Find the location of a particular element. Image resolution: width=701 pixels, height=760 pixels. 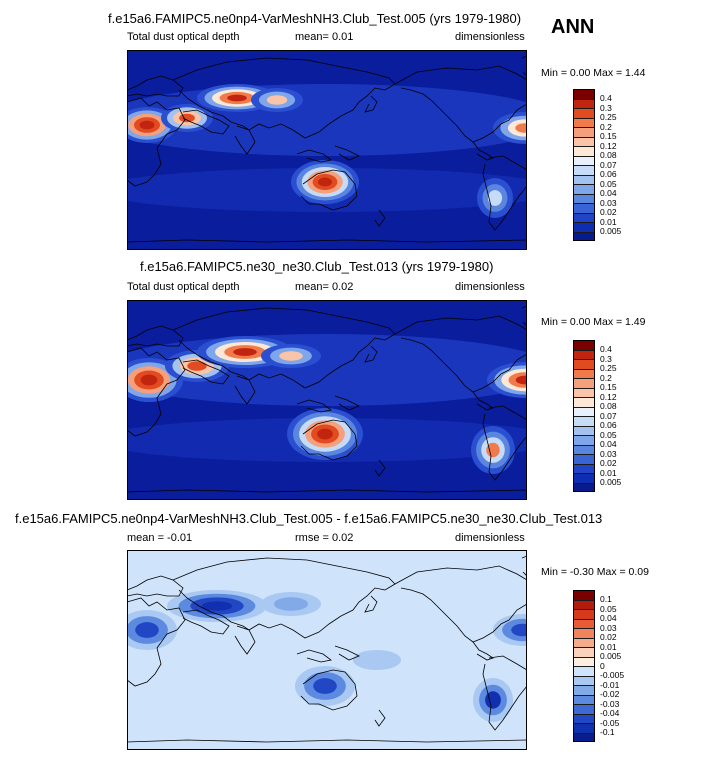

colorbar-frame is located at coordinates (584, 165).